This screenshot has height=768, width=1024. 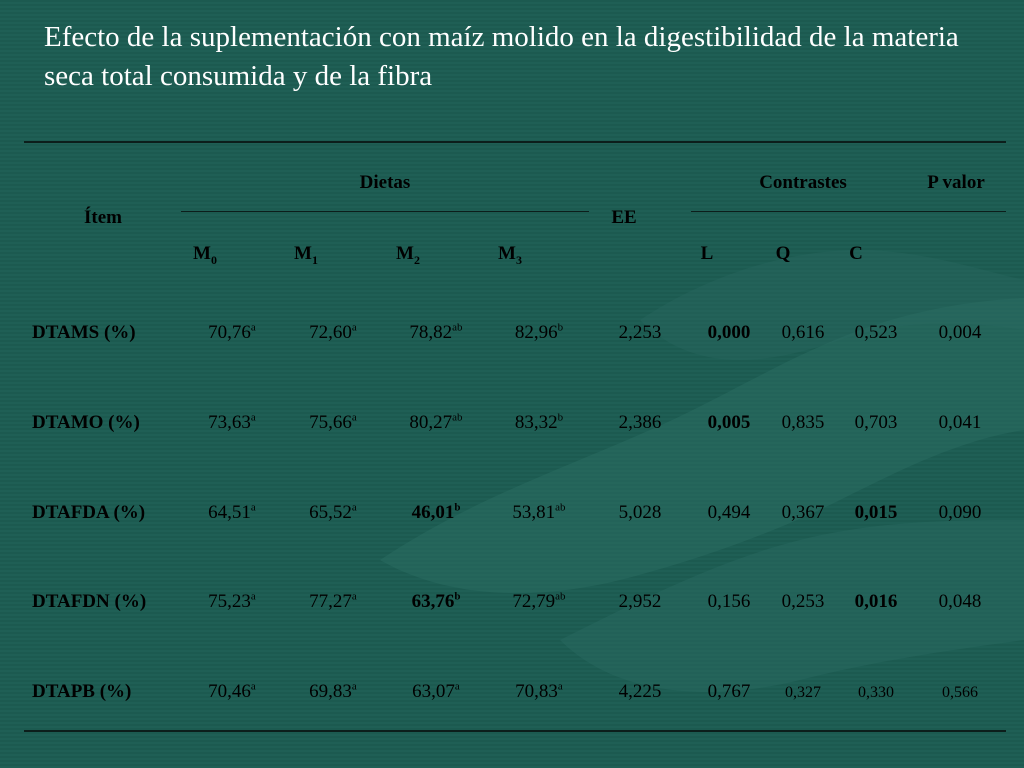 I want to click on cell-dtapb-l: 0,767, so click(x=729, y=691).